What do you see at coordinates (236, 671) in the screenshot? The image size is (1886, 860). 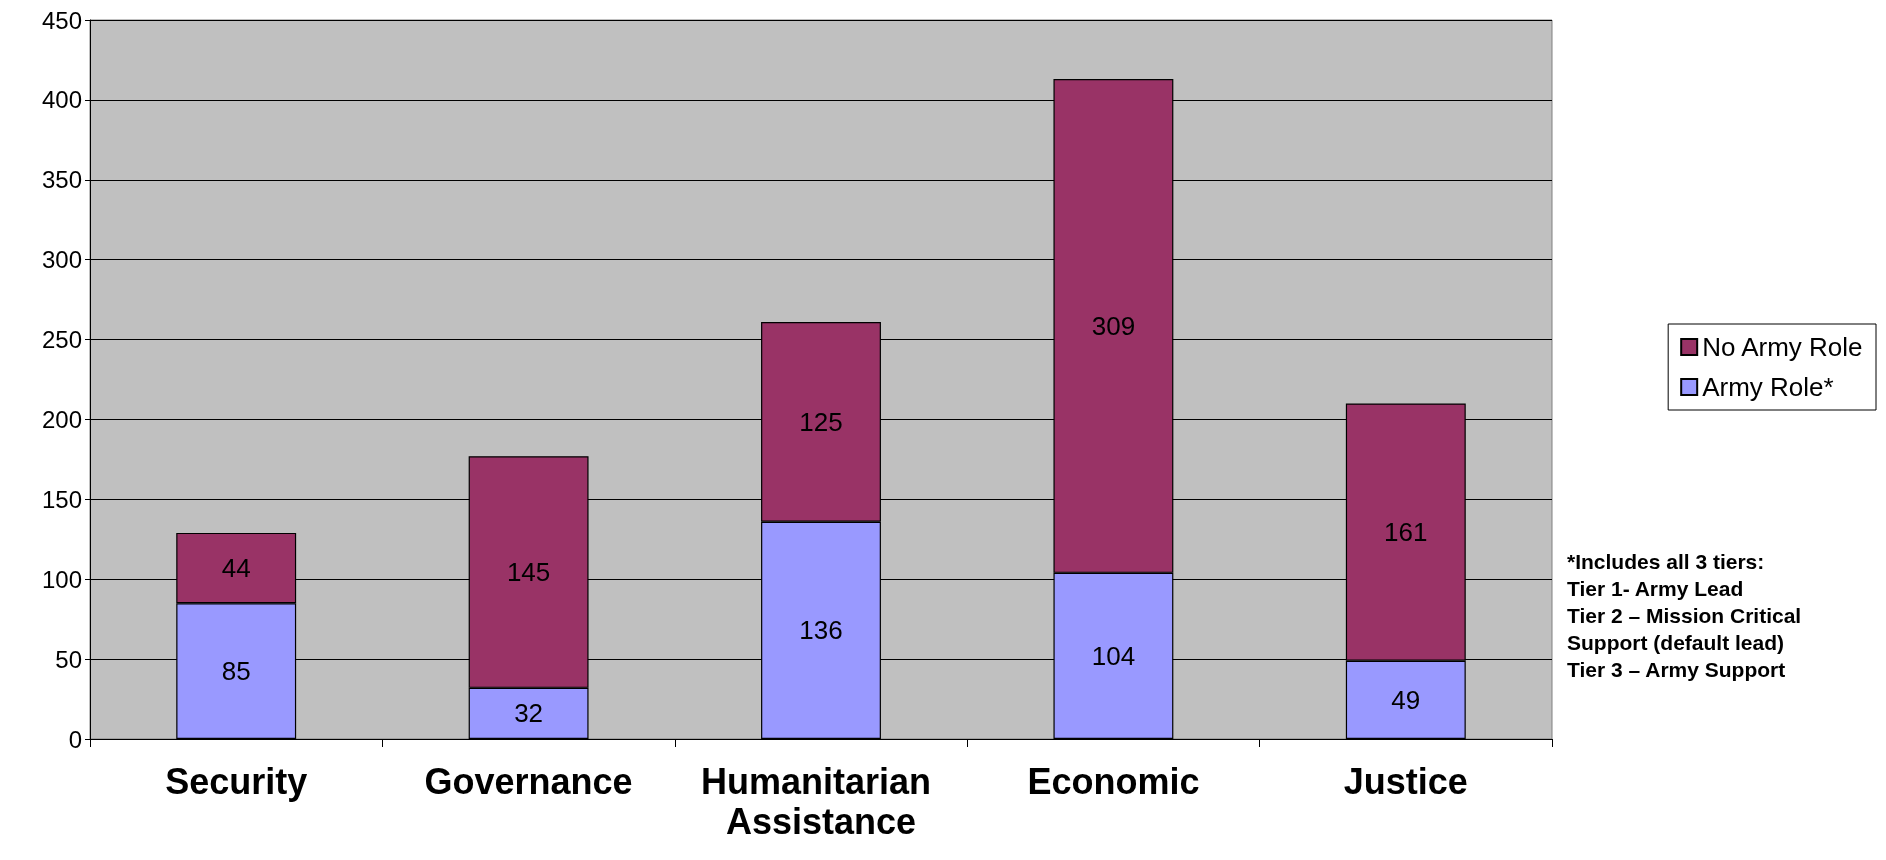 I see `data-label: 85` at bounding box center [236, 671].